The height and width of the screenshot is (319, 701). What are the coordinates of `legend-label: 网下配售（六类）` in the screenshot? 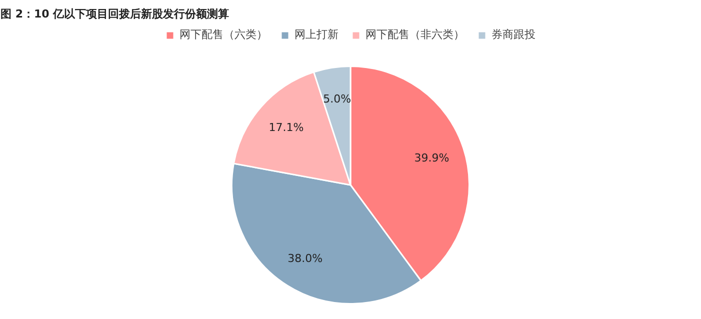 It's located at (224, 34).